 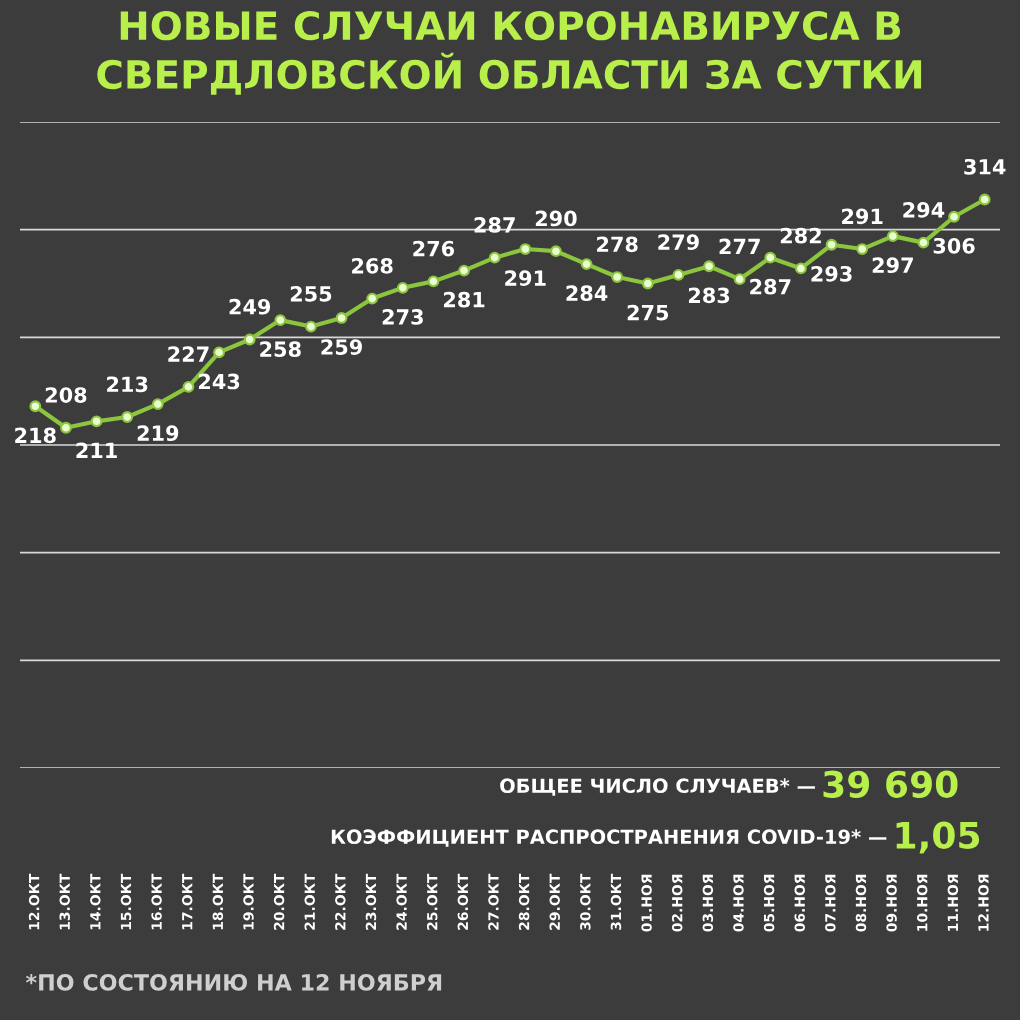 What do you see at coordinates (64, 901) in the screenshot?
I see `x-tick-label: 13.ОКТ` at bounding box center [64, 901].